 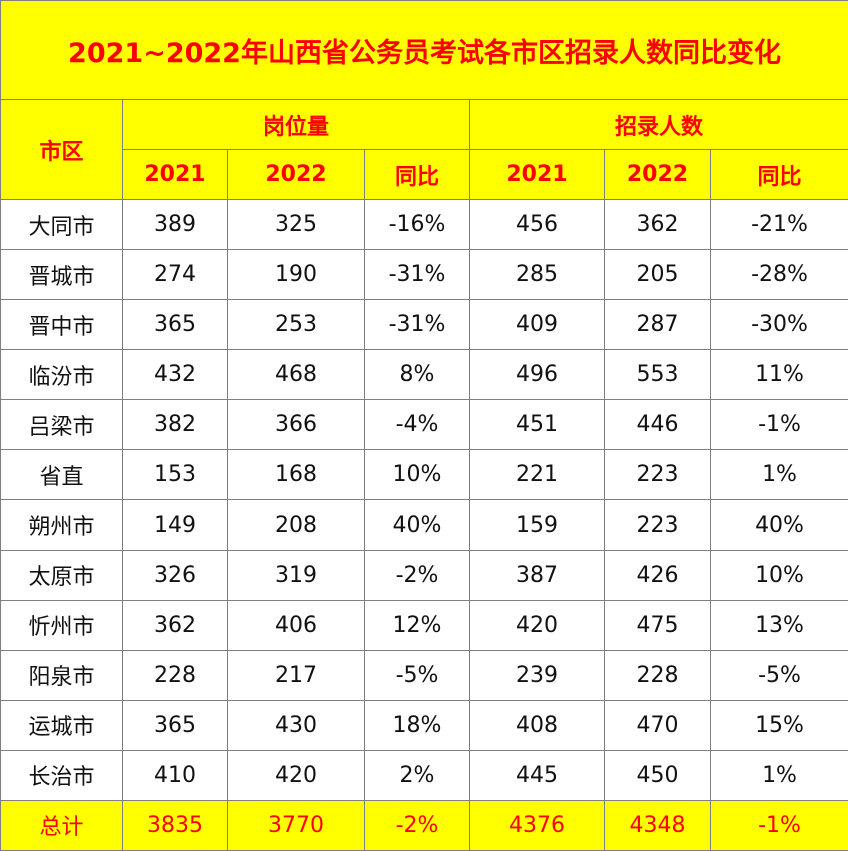 I want to click on region-cell: 阳泉市, so click(x=61, y=675).